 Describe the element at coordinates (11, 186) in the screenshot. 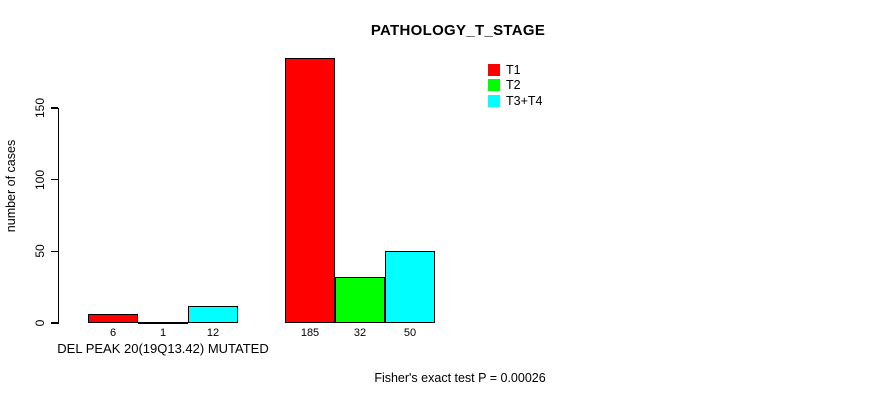

I see `y-axis-label: number of cases` at that location.